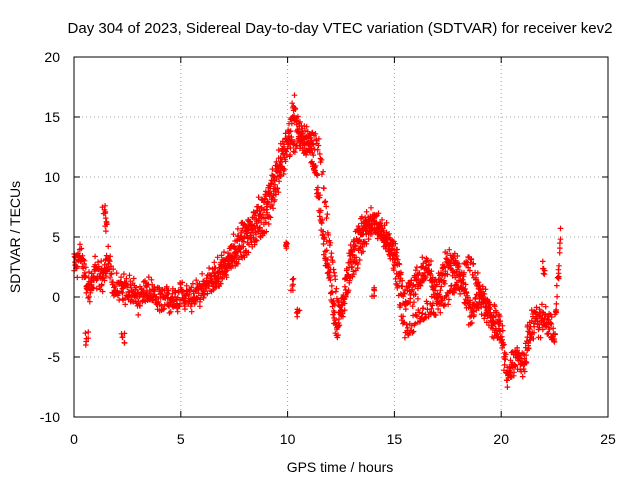 The height and width of the screenshot is (480, 640). I want to click on x-tick-label: 10, so click(288, 439).